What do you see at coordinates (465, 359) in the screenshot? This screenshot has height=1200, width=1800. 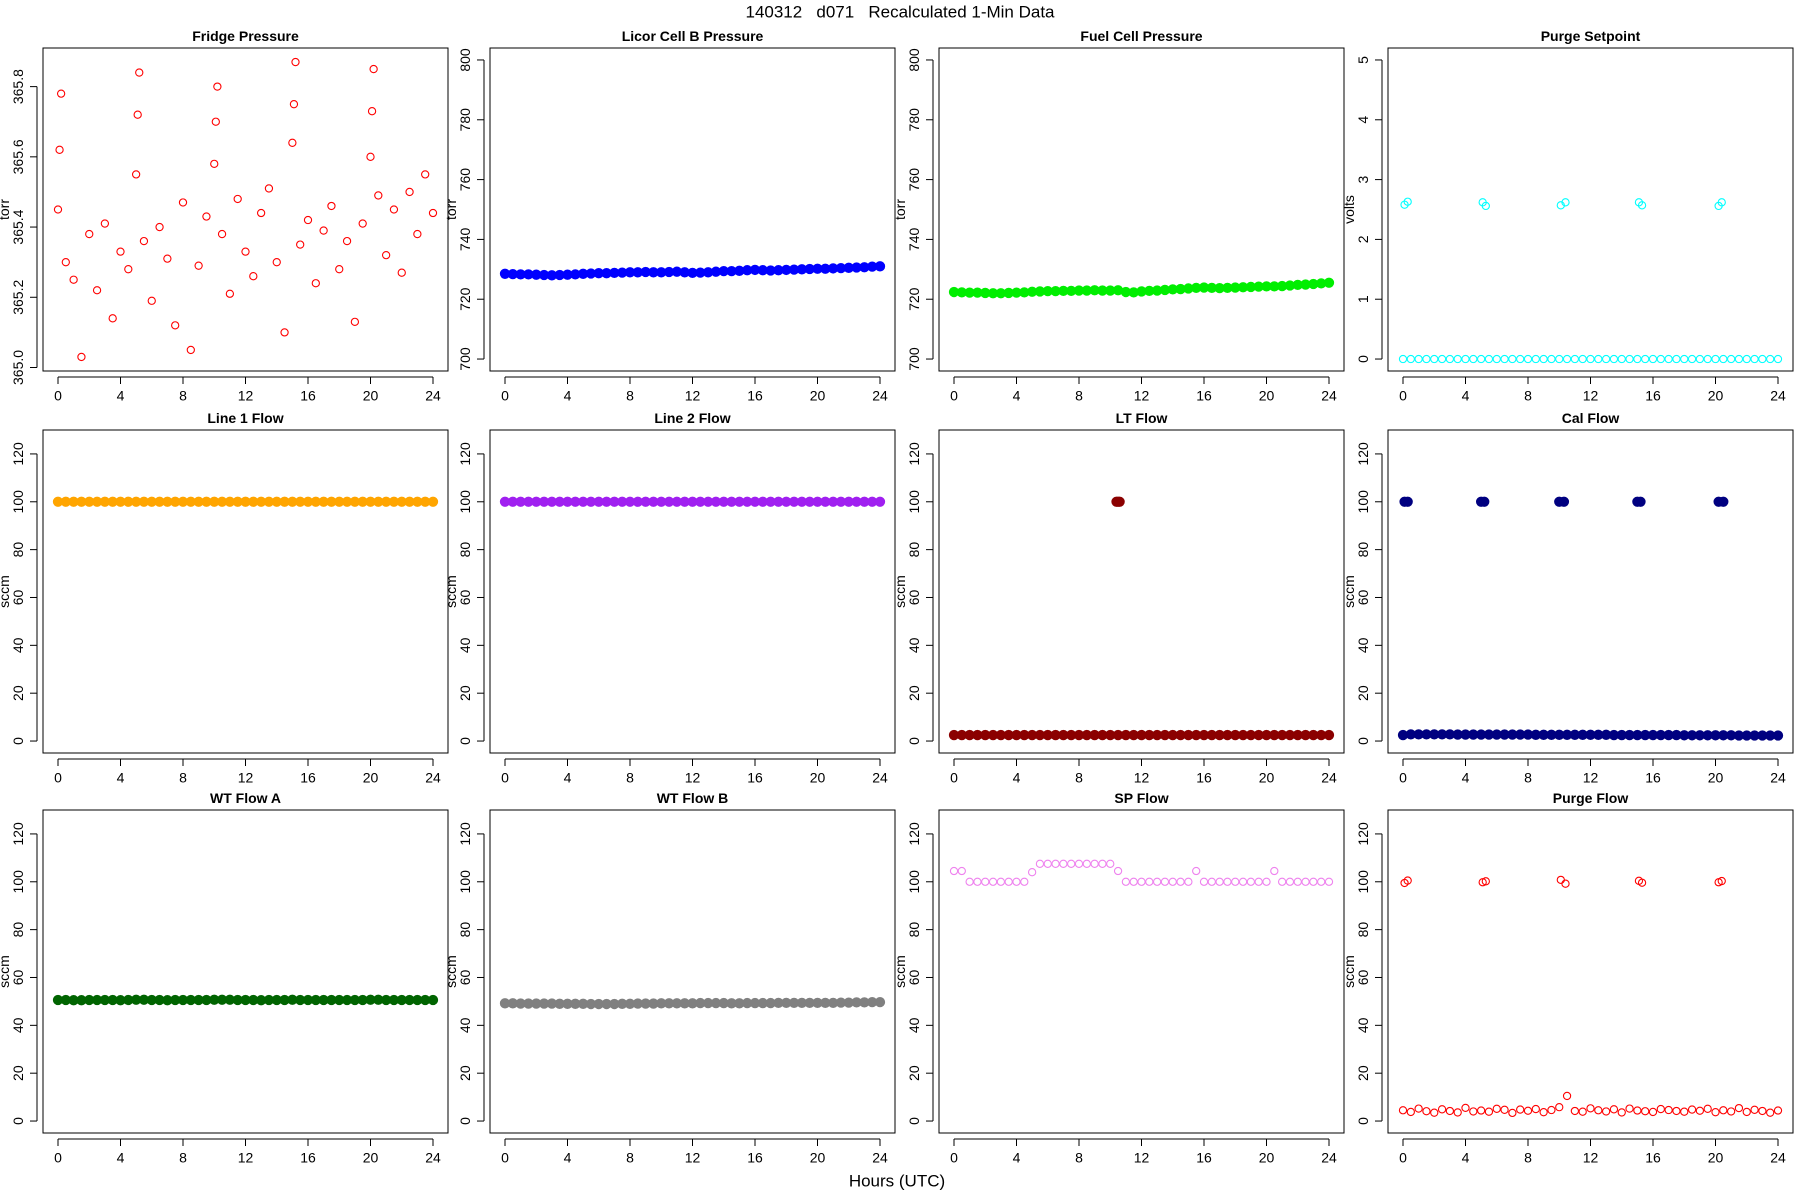 I see `y-tick-label: 700` at bounding box center [465, 359].